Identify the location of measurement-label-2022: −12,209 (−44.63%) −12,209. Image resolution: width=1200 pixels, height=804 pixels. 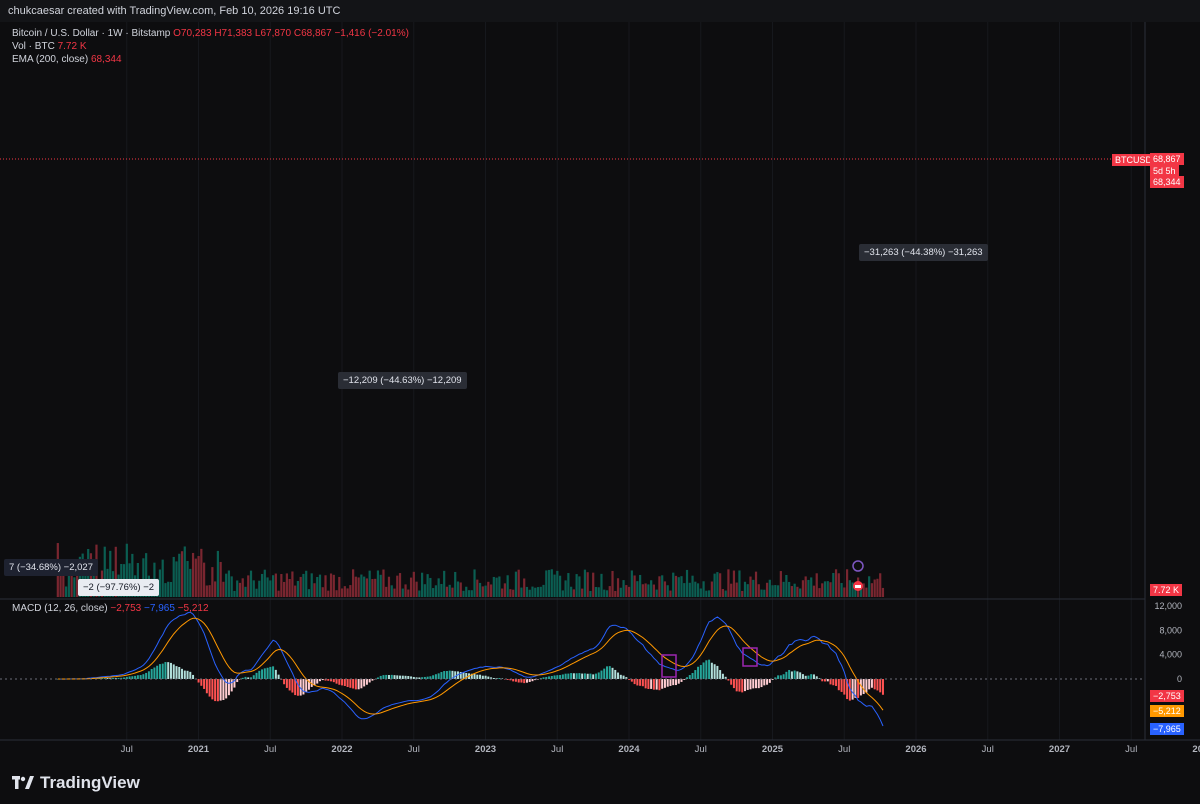
(402, 380).